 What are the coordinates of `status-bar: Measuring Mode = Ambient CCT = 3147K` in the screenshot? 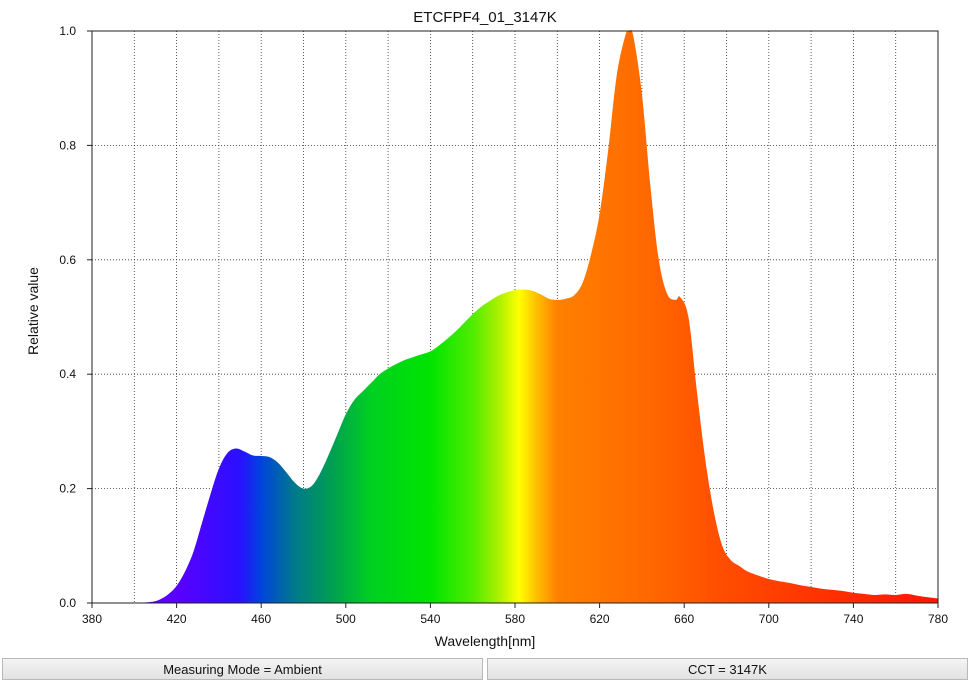 It's located at (485, 670).